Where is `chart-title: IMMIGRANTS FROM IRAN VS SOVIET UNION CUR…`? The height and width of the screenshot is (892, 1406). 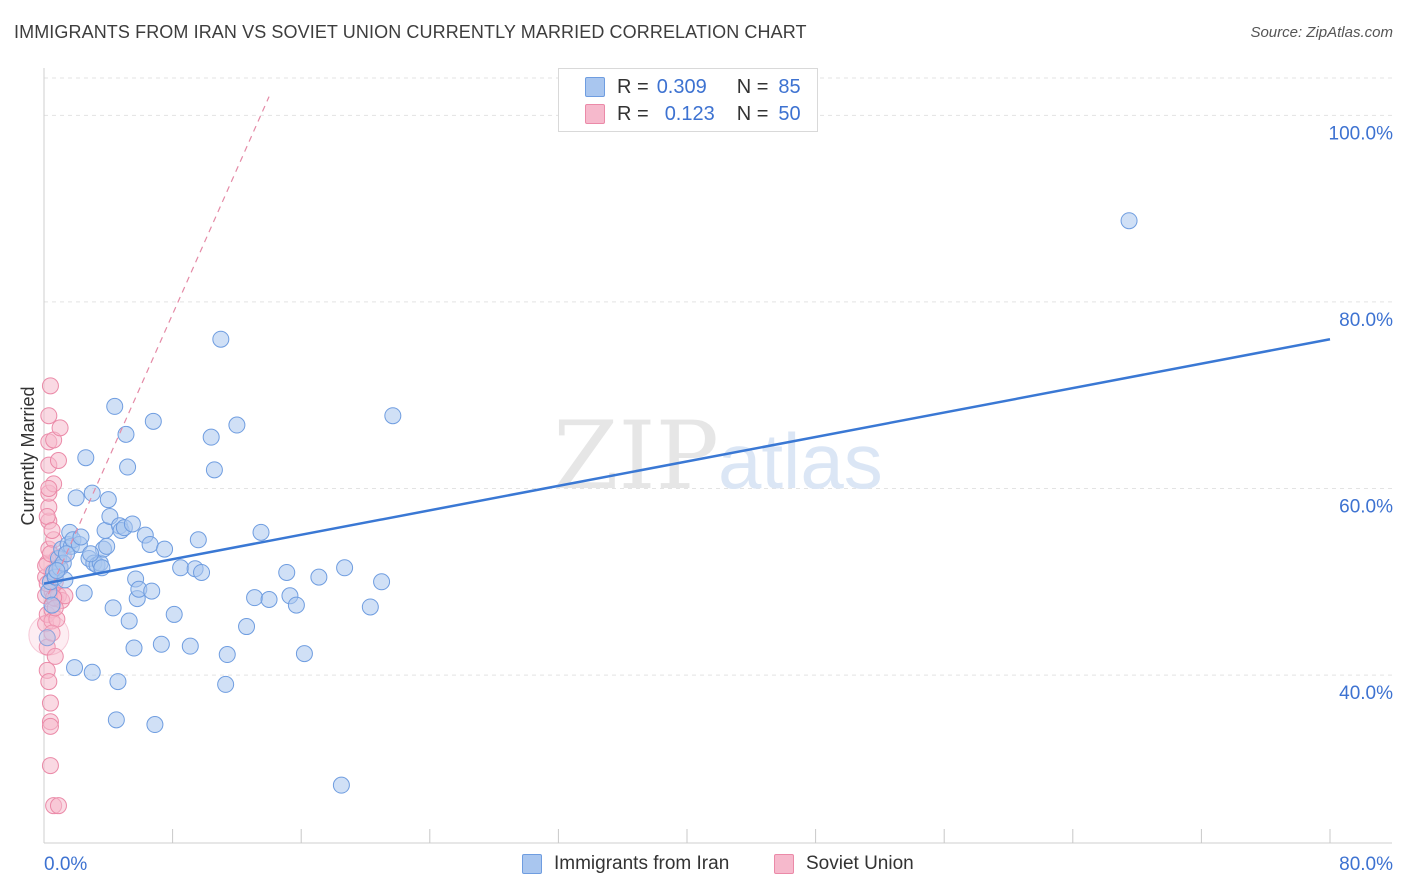
chart-title: IMMIGRANTS FROM IRAN VS SOVIET UNION CUR… is located at coordinates (410, 32).